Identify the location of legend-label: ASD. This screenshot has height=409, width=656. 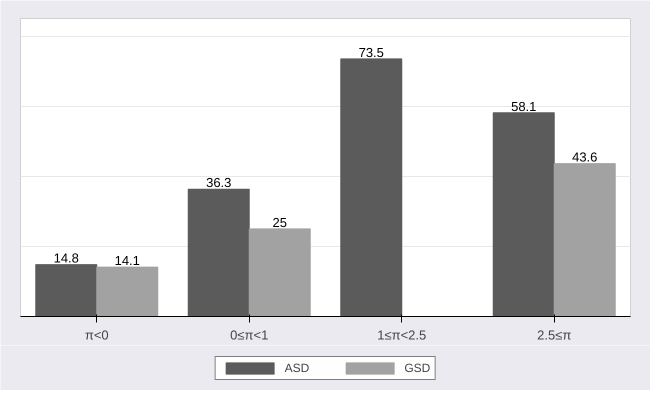
(297, 367).